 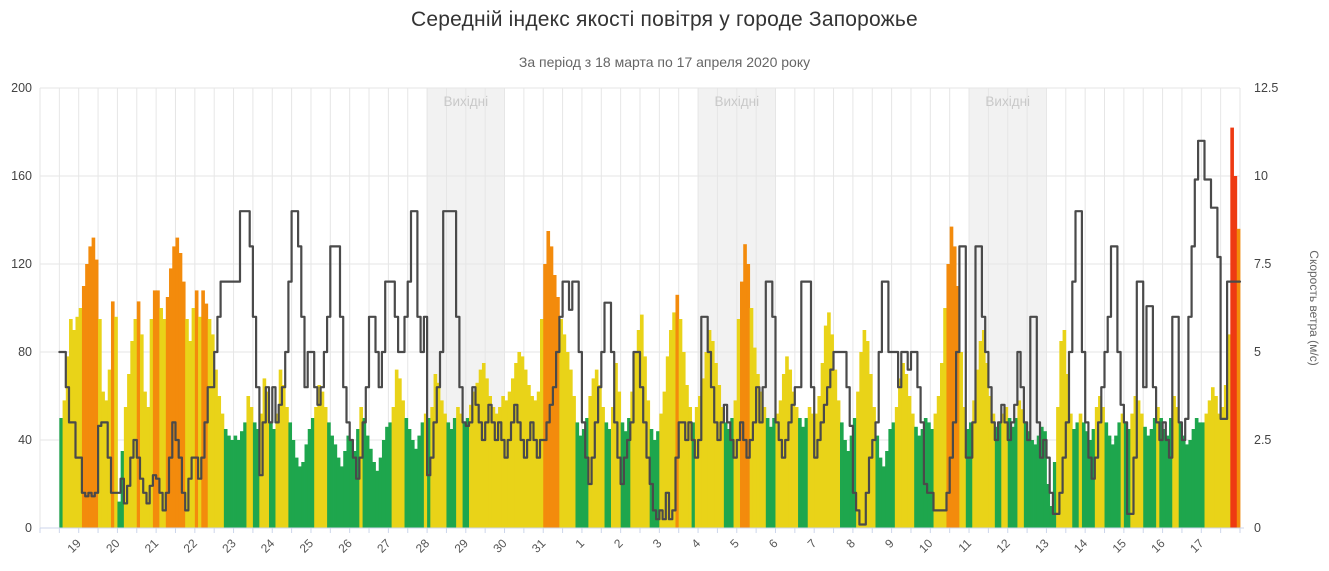 I want to click on x-axis-label: 22, so click(x=191, y=546).